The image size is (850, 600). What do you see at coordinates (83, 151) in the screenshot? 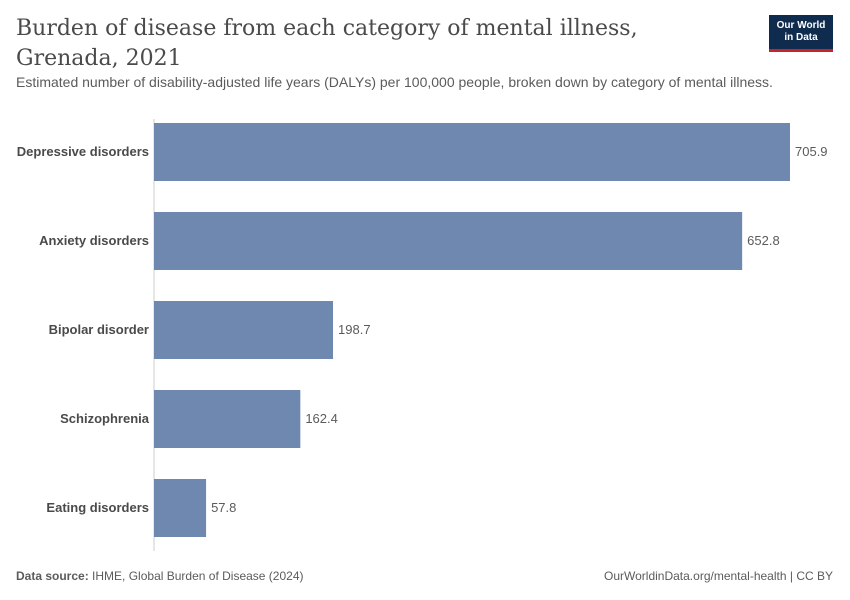
I see `category-label: Depressive disorders` at bounding box center [83, 151].